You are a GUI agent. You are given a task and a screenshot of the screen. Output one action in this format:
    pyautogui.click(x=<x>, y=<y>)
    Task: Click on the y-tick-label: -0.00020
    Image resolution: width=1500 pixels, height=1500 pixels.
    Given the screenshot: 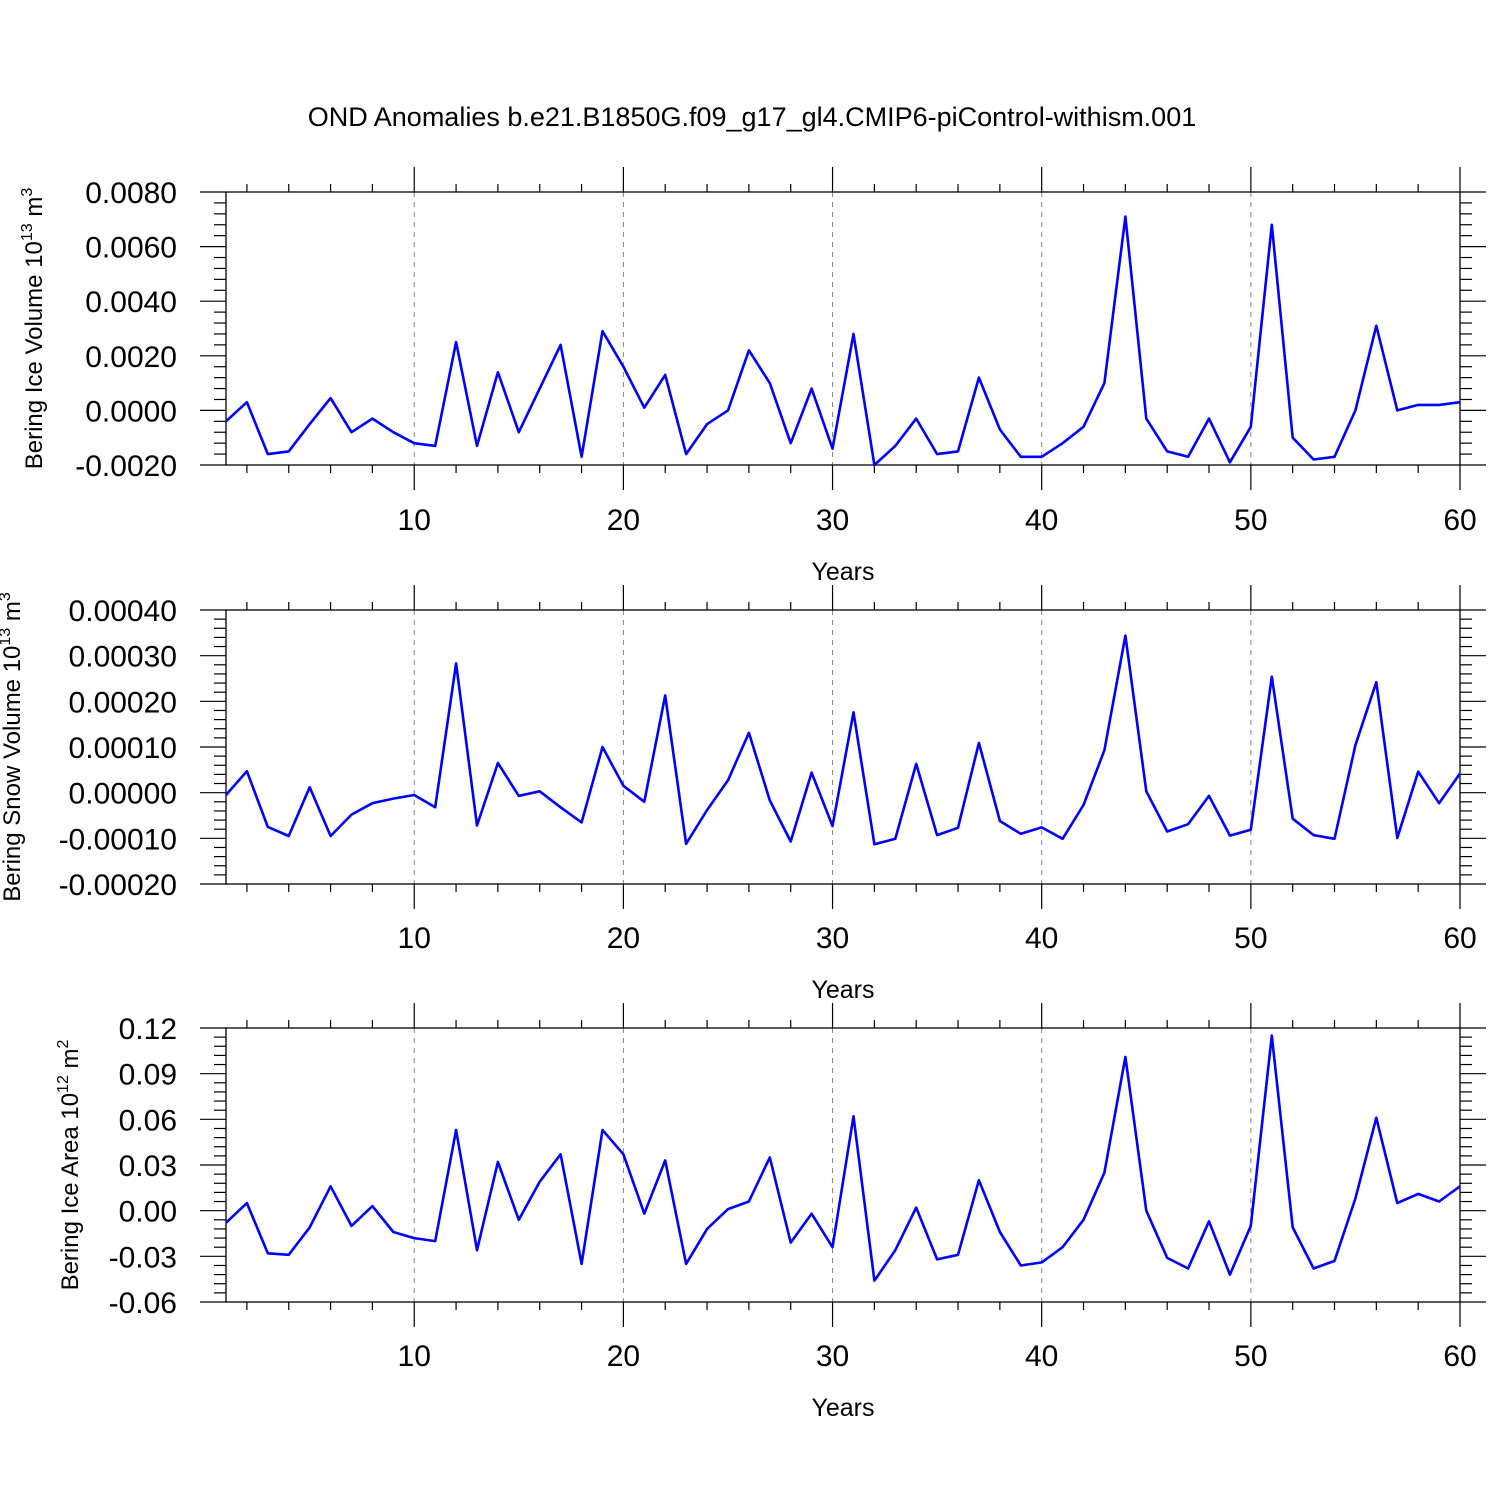 What is the action you would take?
    pyautogui.click(x=118, y=885)
    